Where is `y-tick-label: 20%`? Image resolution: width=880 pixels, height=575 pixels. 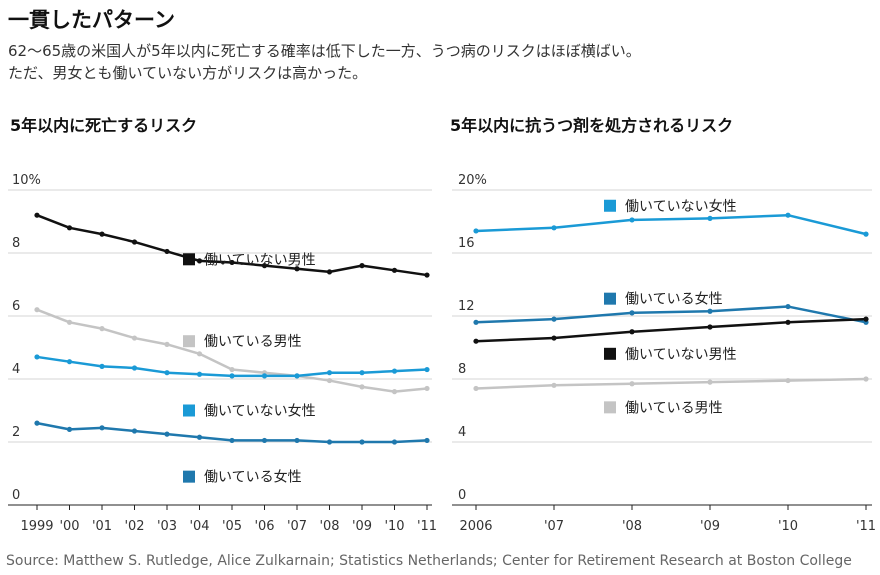
y-tick-label: 20% is located at coordinates (472, 180).